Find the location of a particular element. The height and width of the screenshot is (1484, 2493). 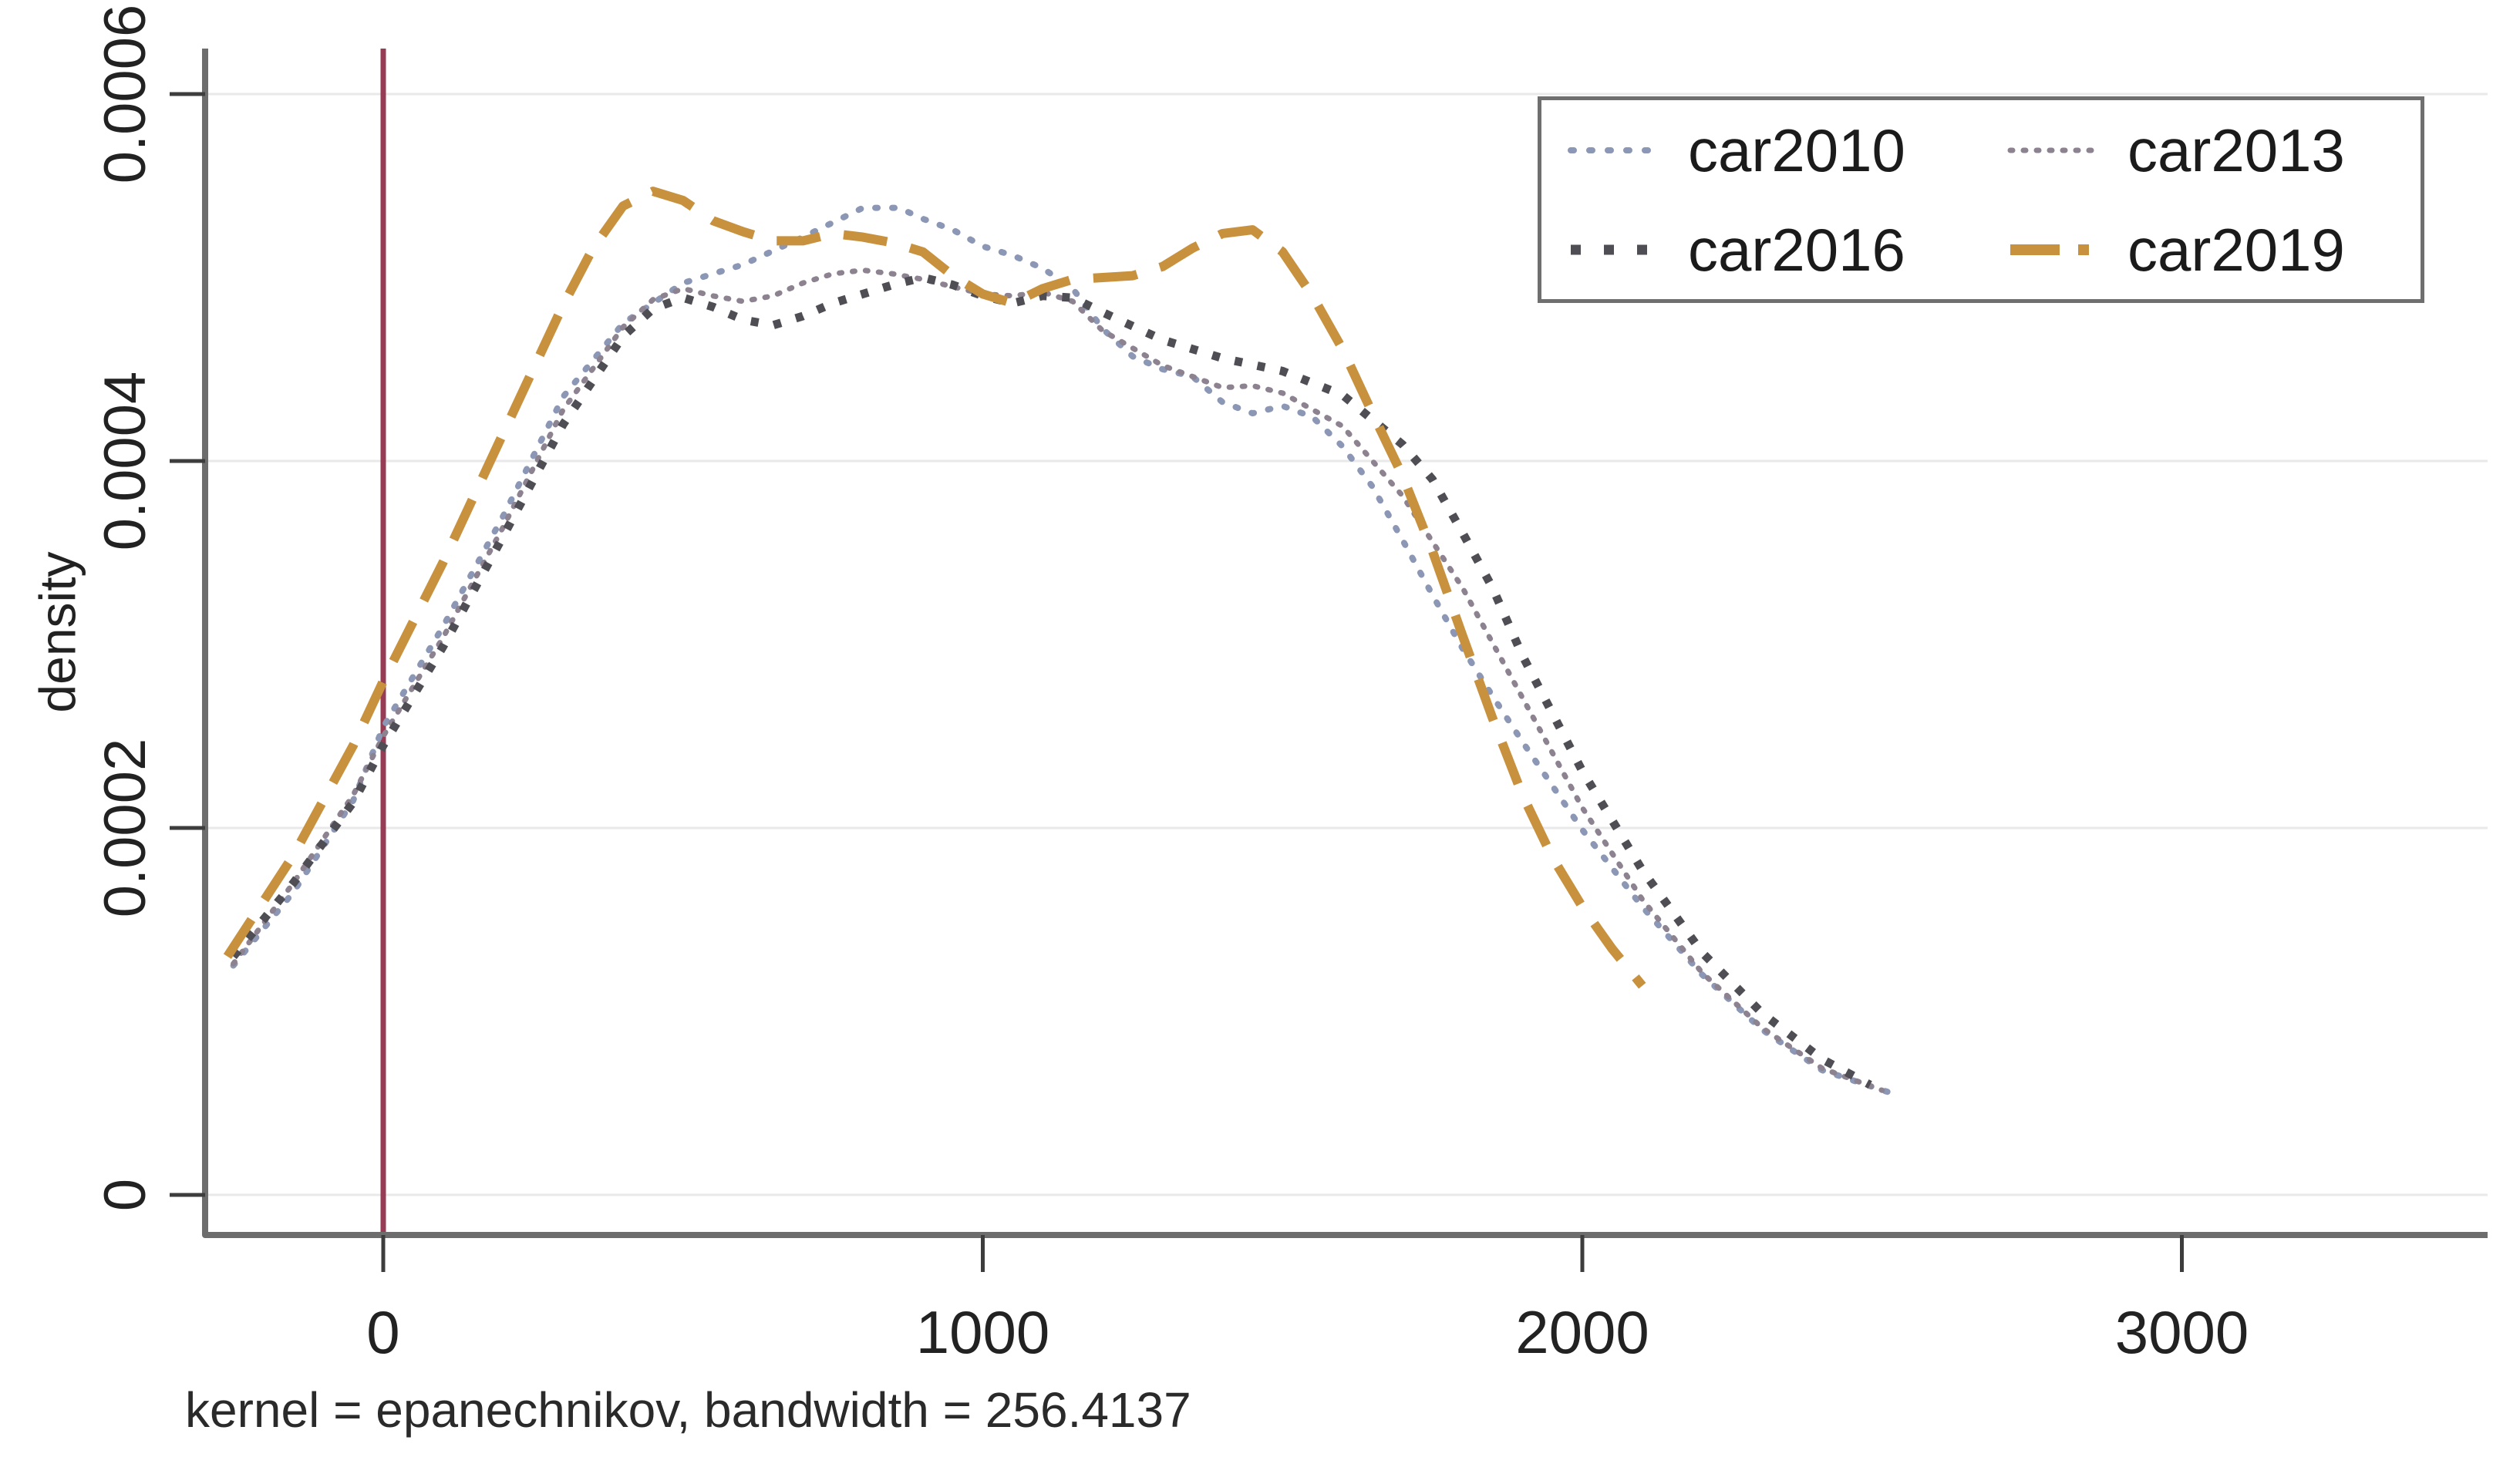

svg-text: 1000 is located at coordinates (983, 1332).